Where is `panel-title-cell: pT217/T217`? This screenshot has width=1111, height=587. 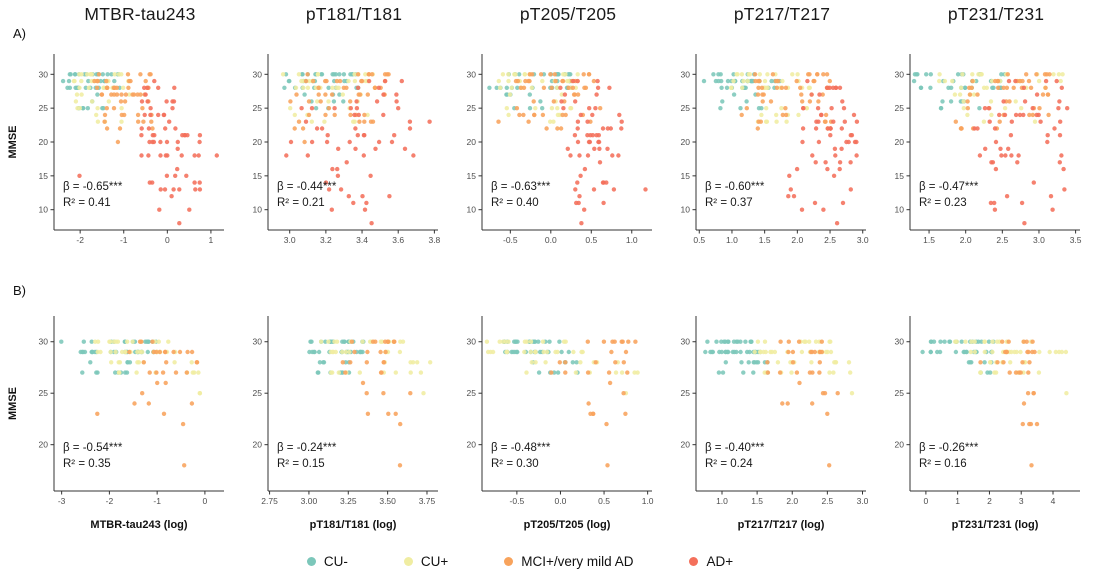
panel-title-cell: pT217/T217 is located at coordinates (753, 14).